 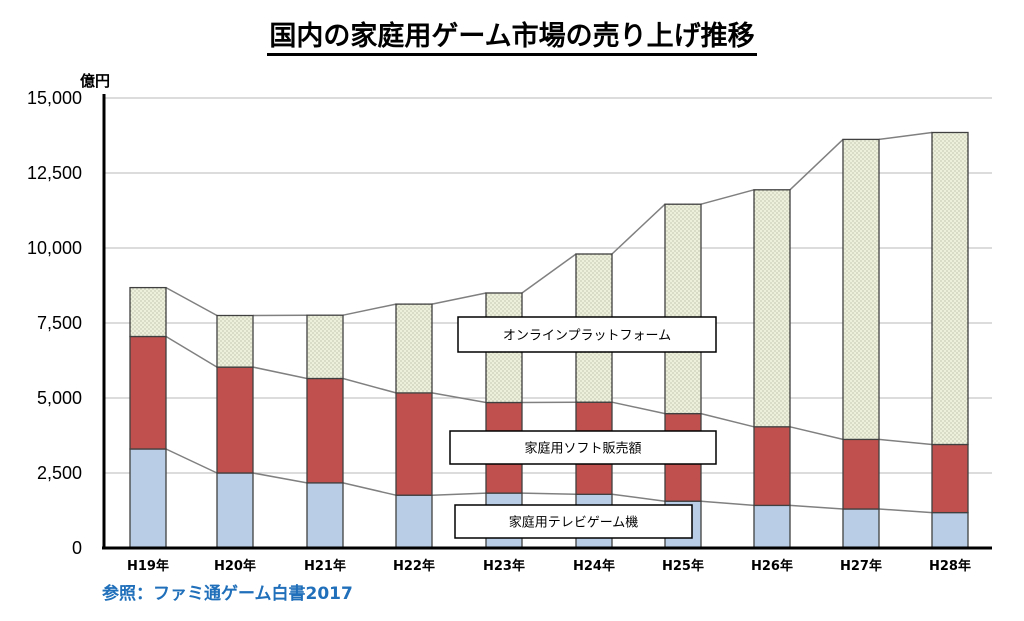 I want to click on series-label: 家庭用テレビゲーム機, so click(x=574, y=523).